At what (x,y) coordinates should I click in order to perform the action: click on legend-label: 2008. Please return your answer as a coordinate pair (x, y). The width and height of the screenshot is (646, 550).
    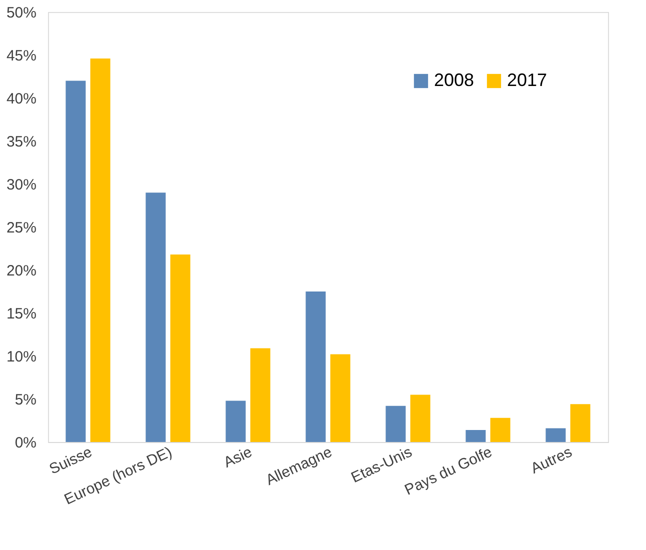
    Looking at the image, I should click on (454, 80).